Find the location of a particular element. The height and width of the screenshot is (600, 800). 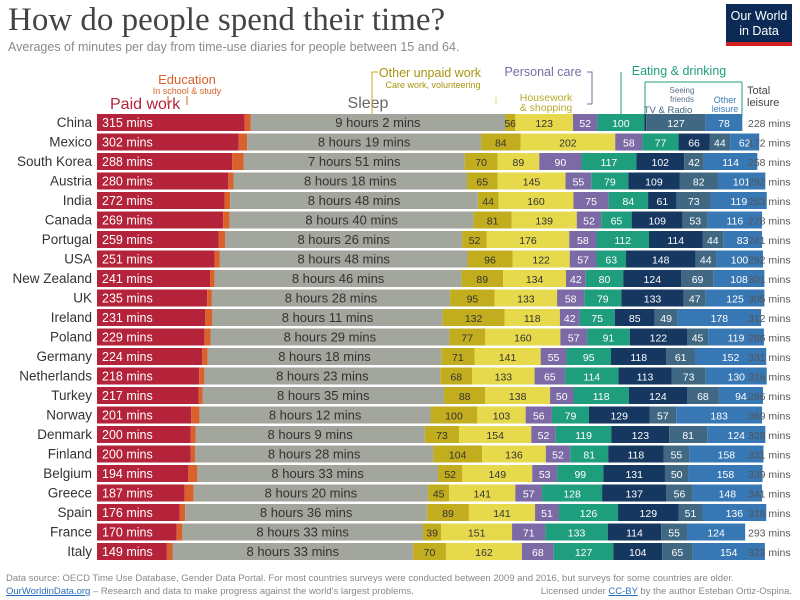

label-personal-care: 58 is located at coordinates (629, 144).